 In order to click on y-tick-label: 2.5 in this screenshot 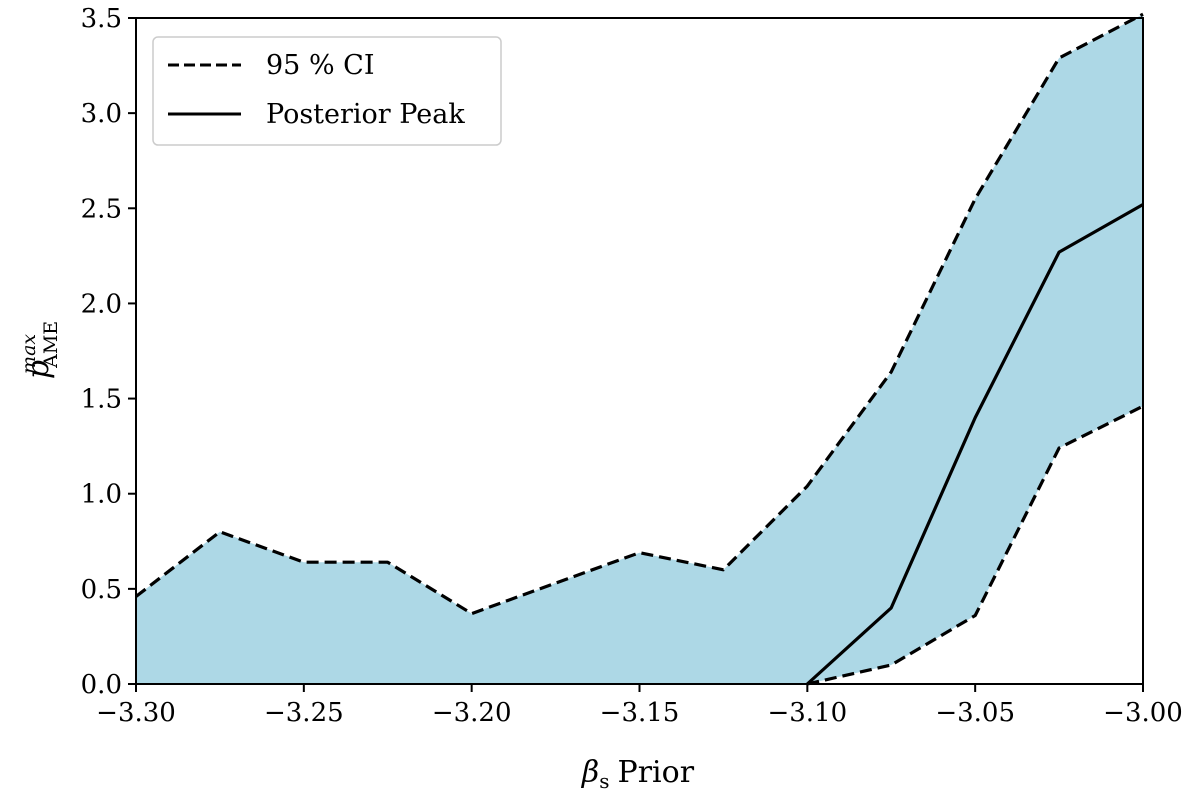, I will do `click(101, 209)`.